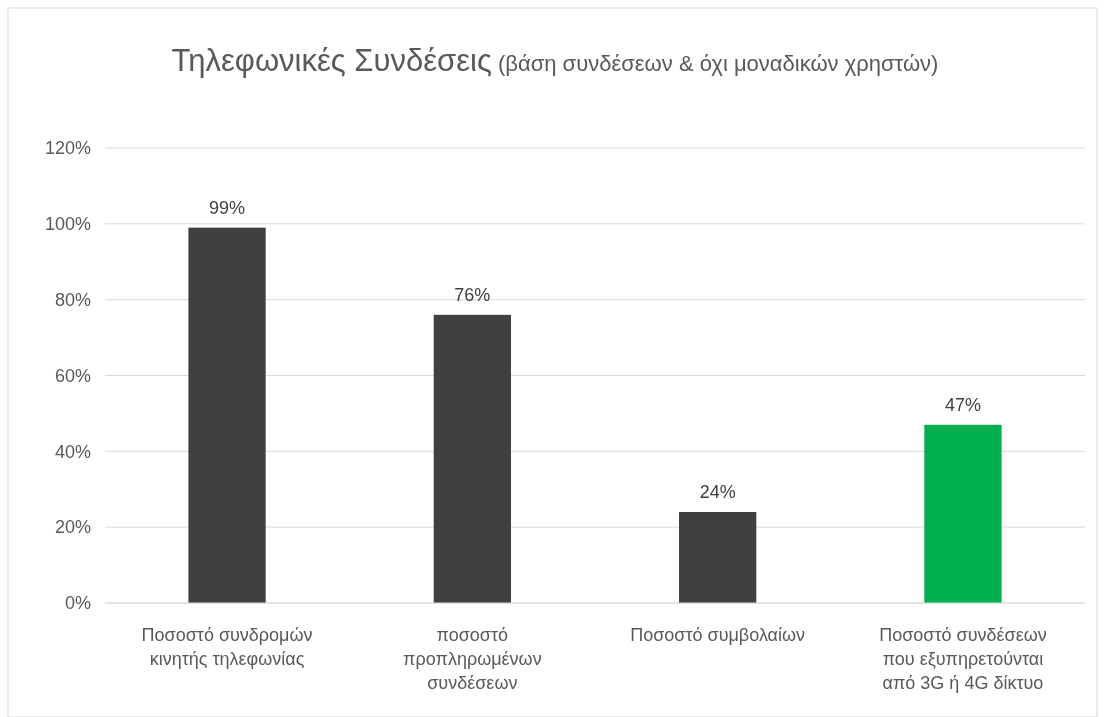 Image resolution: width=1105 pixels, height=717 pixels. Describe the element at coordinates (72, 527) in the screenshot. I see `y-tick-label: 20%` at that location.